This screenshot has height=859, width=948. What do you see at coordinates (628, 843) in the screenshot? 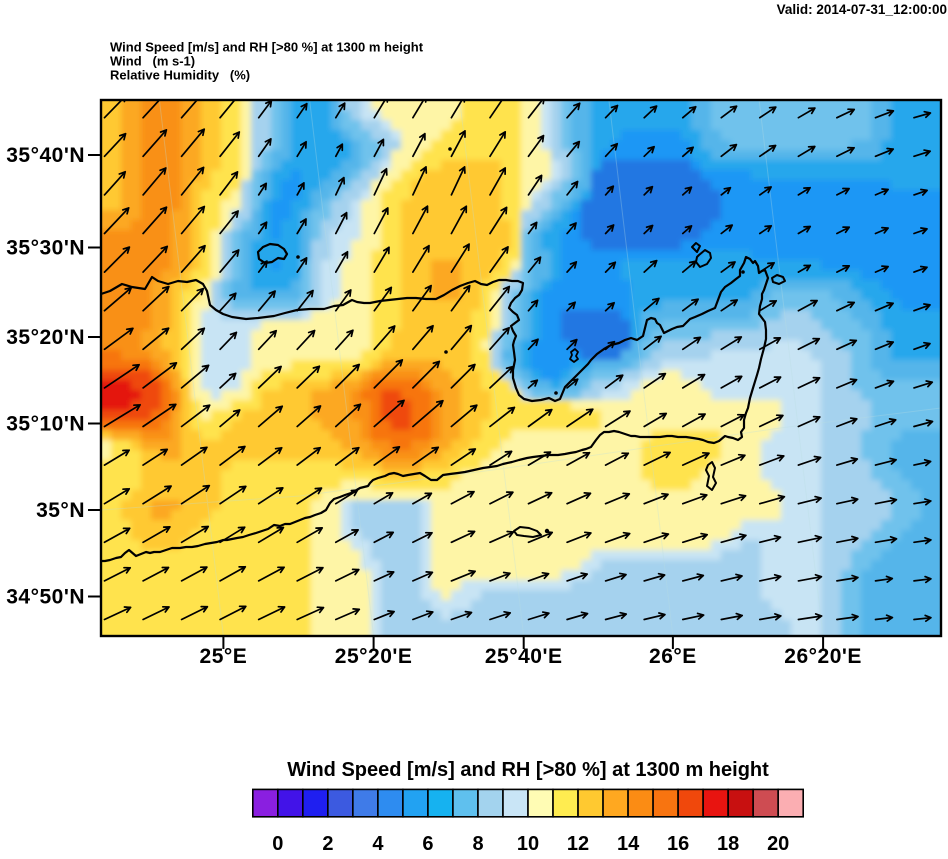
I see `svg-text: 14` at bounding box center [628, 843].